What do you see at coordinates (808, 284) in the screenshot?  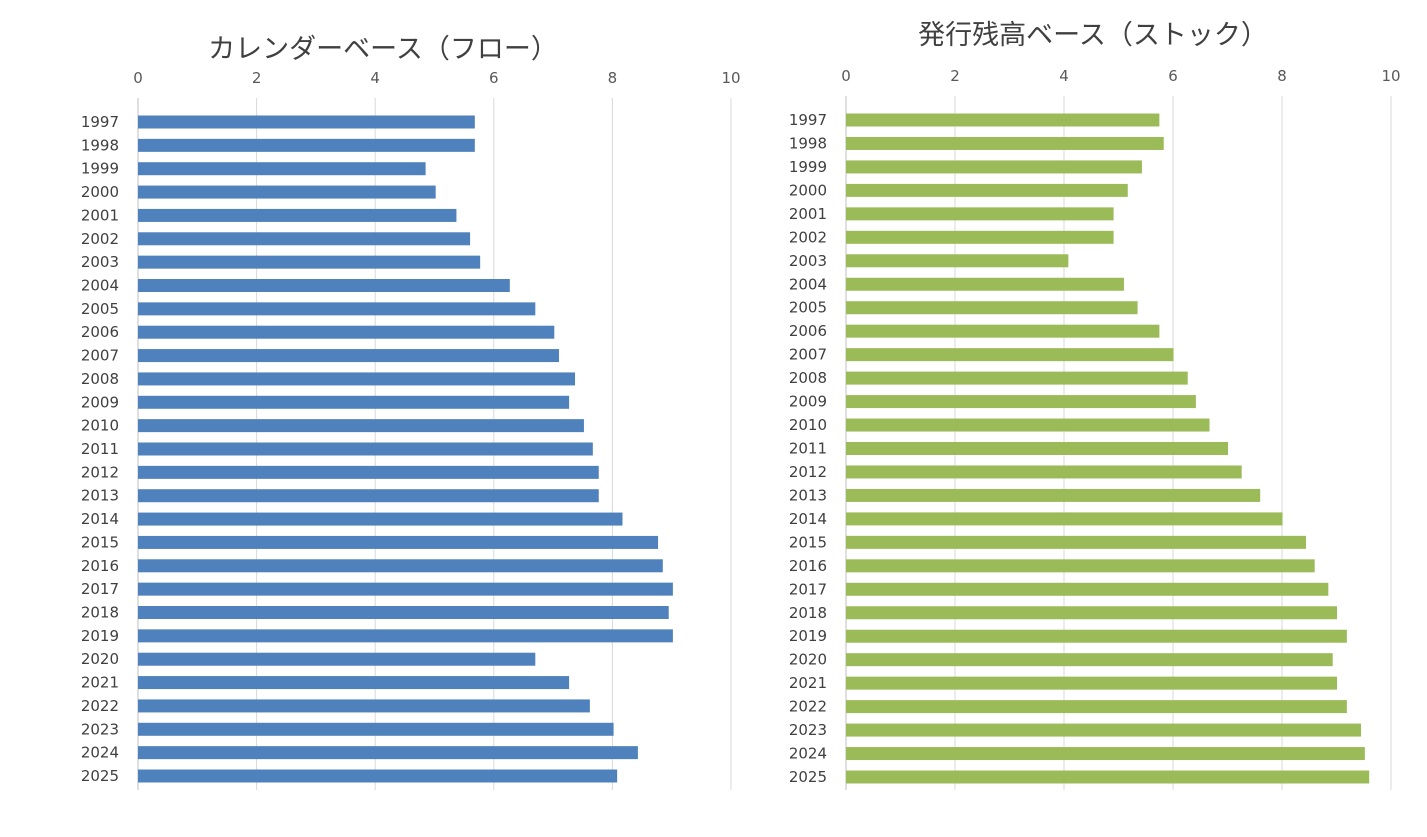 I see `stock-category-label: 2004` at bounding box center [808, 284].